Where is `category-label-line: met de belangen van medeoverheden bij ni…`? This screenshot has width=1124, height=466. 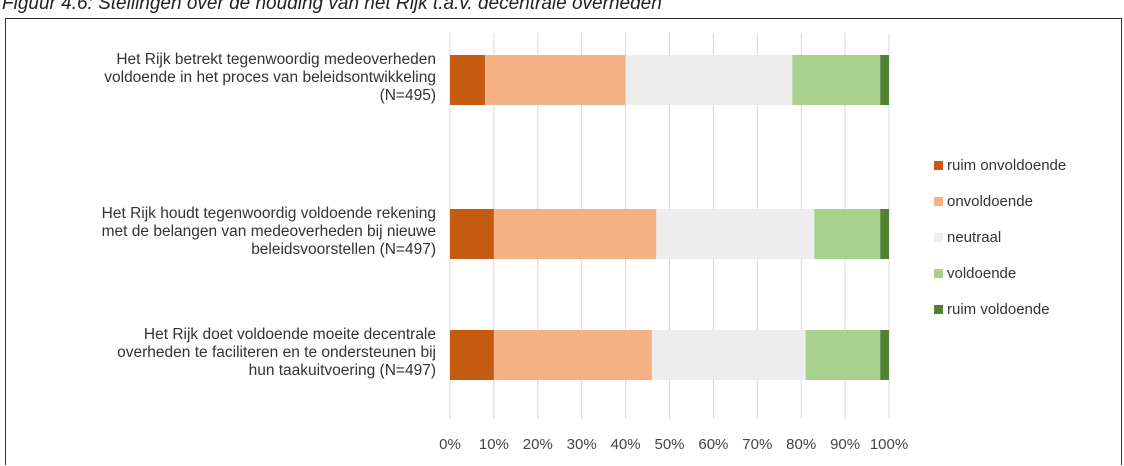
category-label-line: met de belangen van medeoverheden bij ni… is located at coordinates (268, 231).